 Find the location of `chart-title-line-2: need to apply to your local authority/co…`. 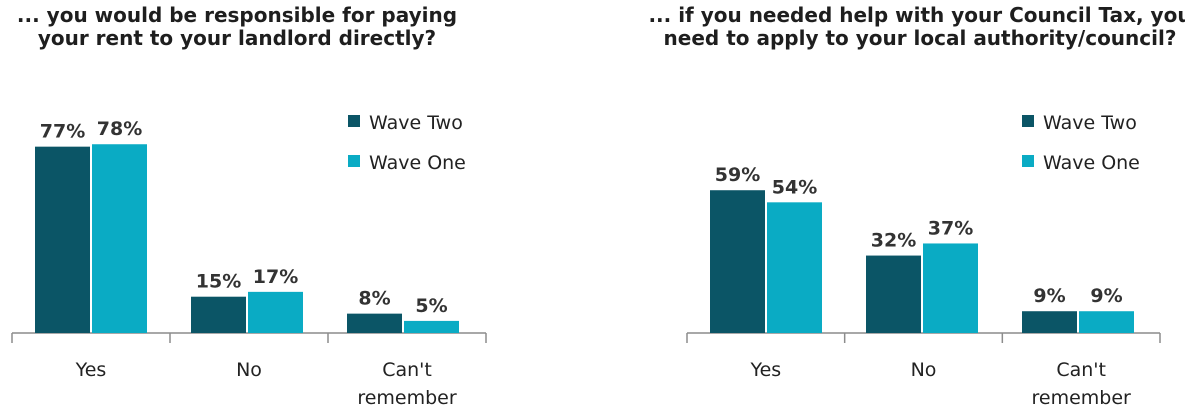

chart-title-line-2: need to apply to your local authority/co… is located at coordinates (920, 38).